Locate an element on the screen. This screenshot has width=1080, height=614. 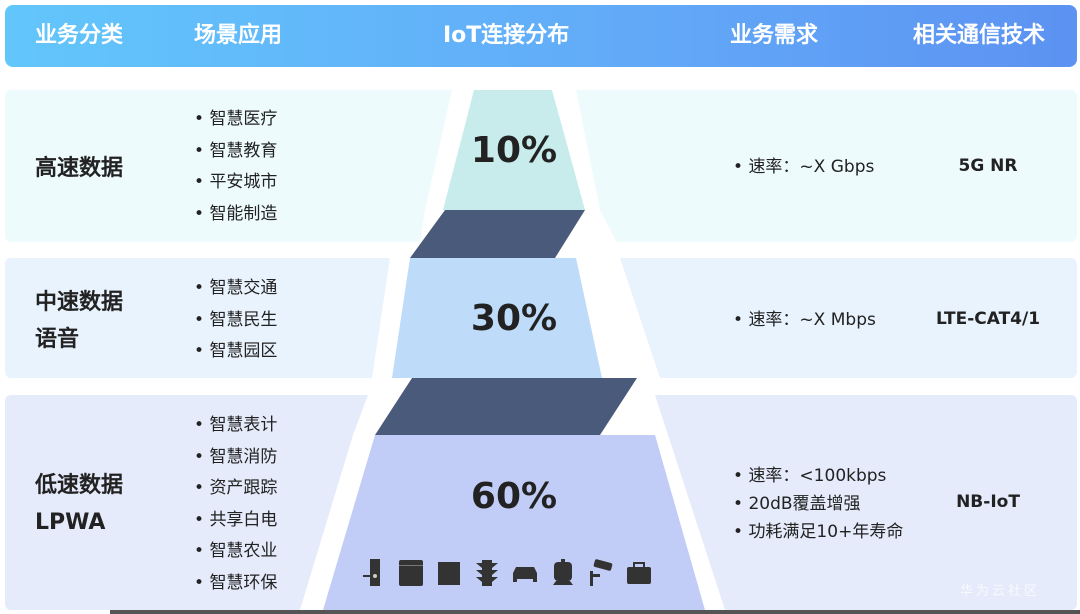
traffic-light-icon is located at coordinates (487, 573).